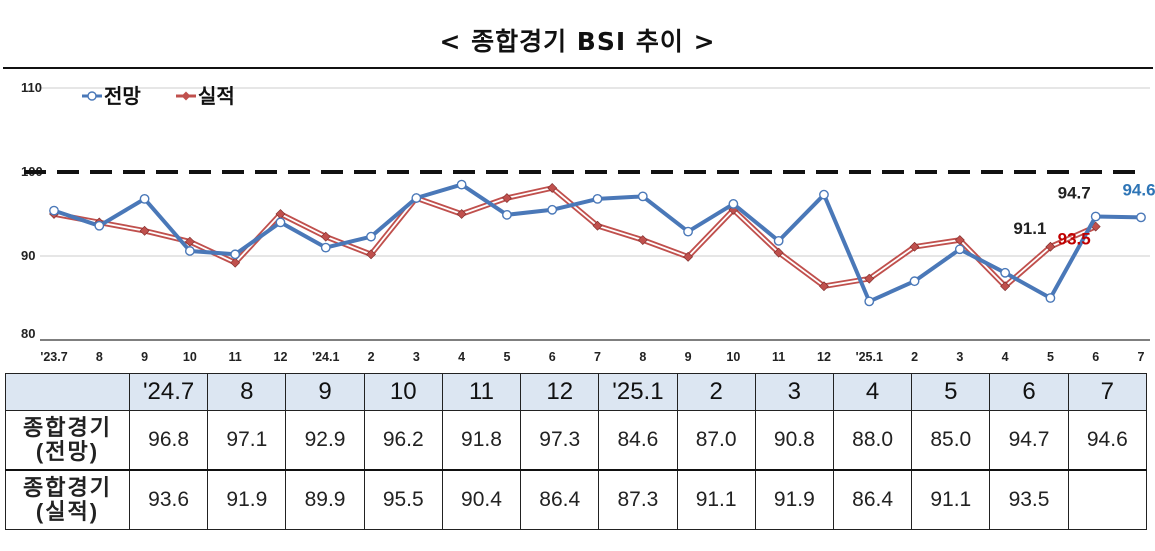 The image size is (1155, 551). Describe the element at coordinates (28, 255) in the screenshot. I see `y-tick-label: 90` at that location.